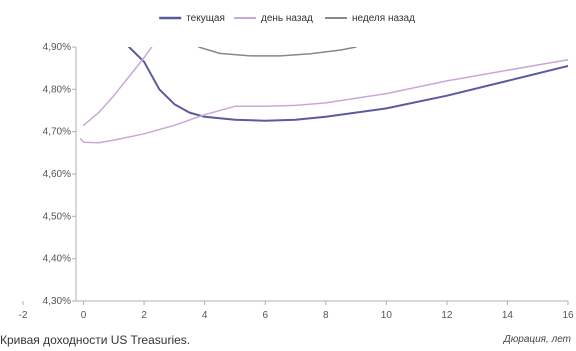 The image size is (576, 351). What do you see at coordinates (296, 310) in the screenshot?
I see `x-axis: -2 0 2 4 6 8 10 12 14 16` at bounding box center [296, 310].